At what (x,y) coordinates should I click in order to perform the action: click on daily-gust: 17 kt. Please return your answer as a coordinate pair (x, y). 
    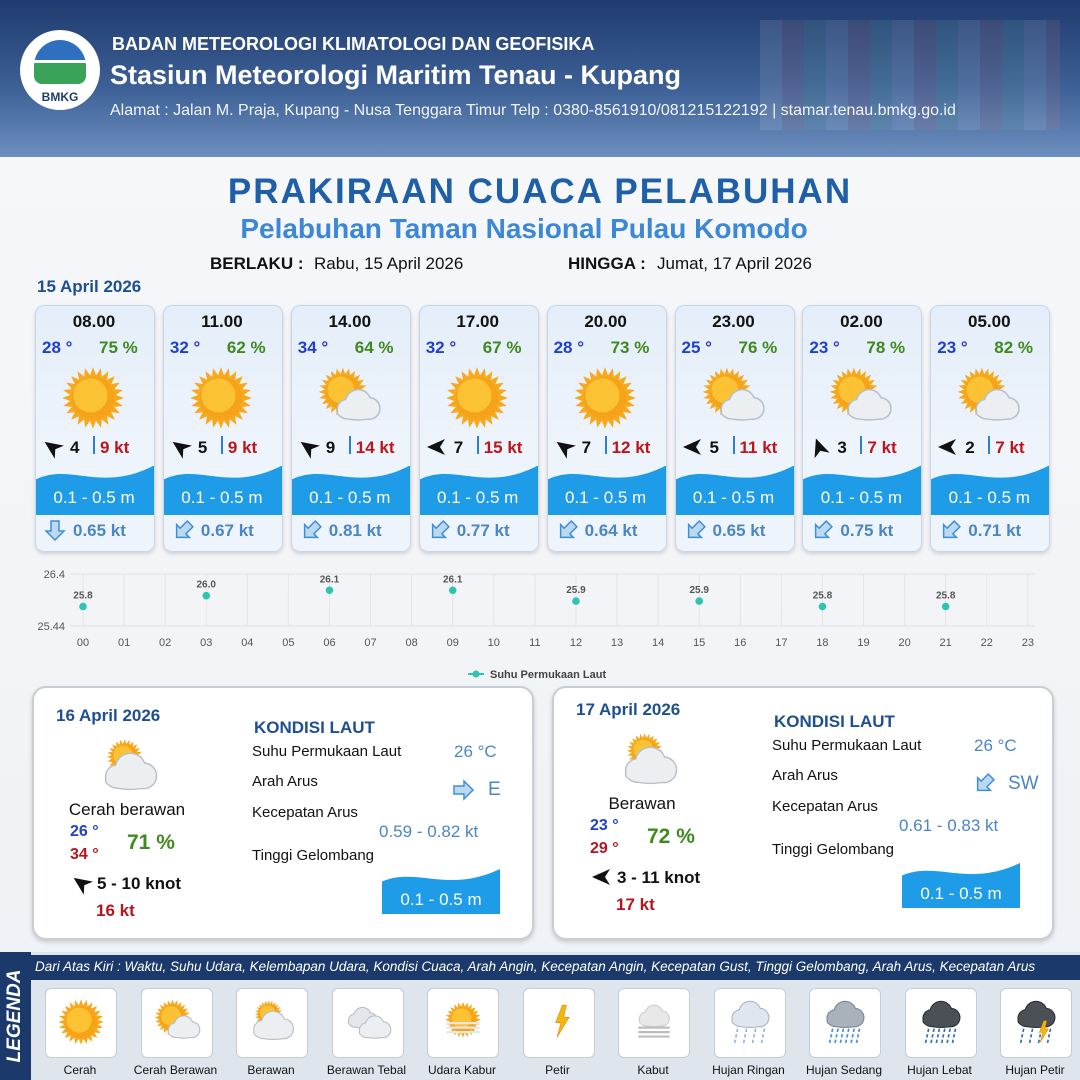
    Looking at the image, I should click on (635, 904).